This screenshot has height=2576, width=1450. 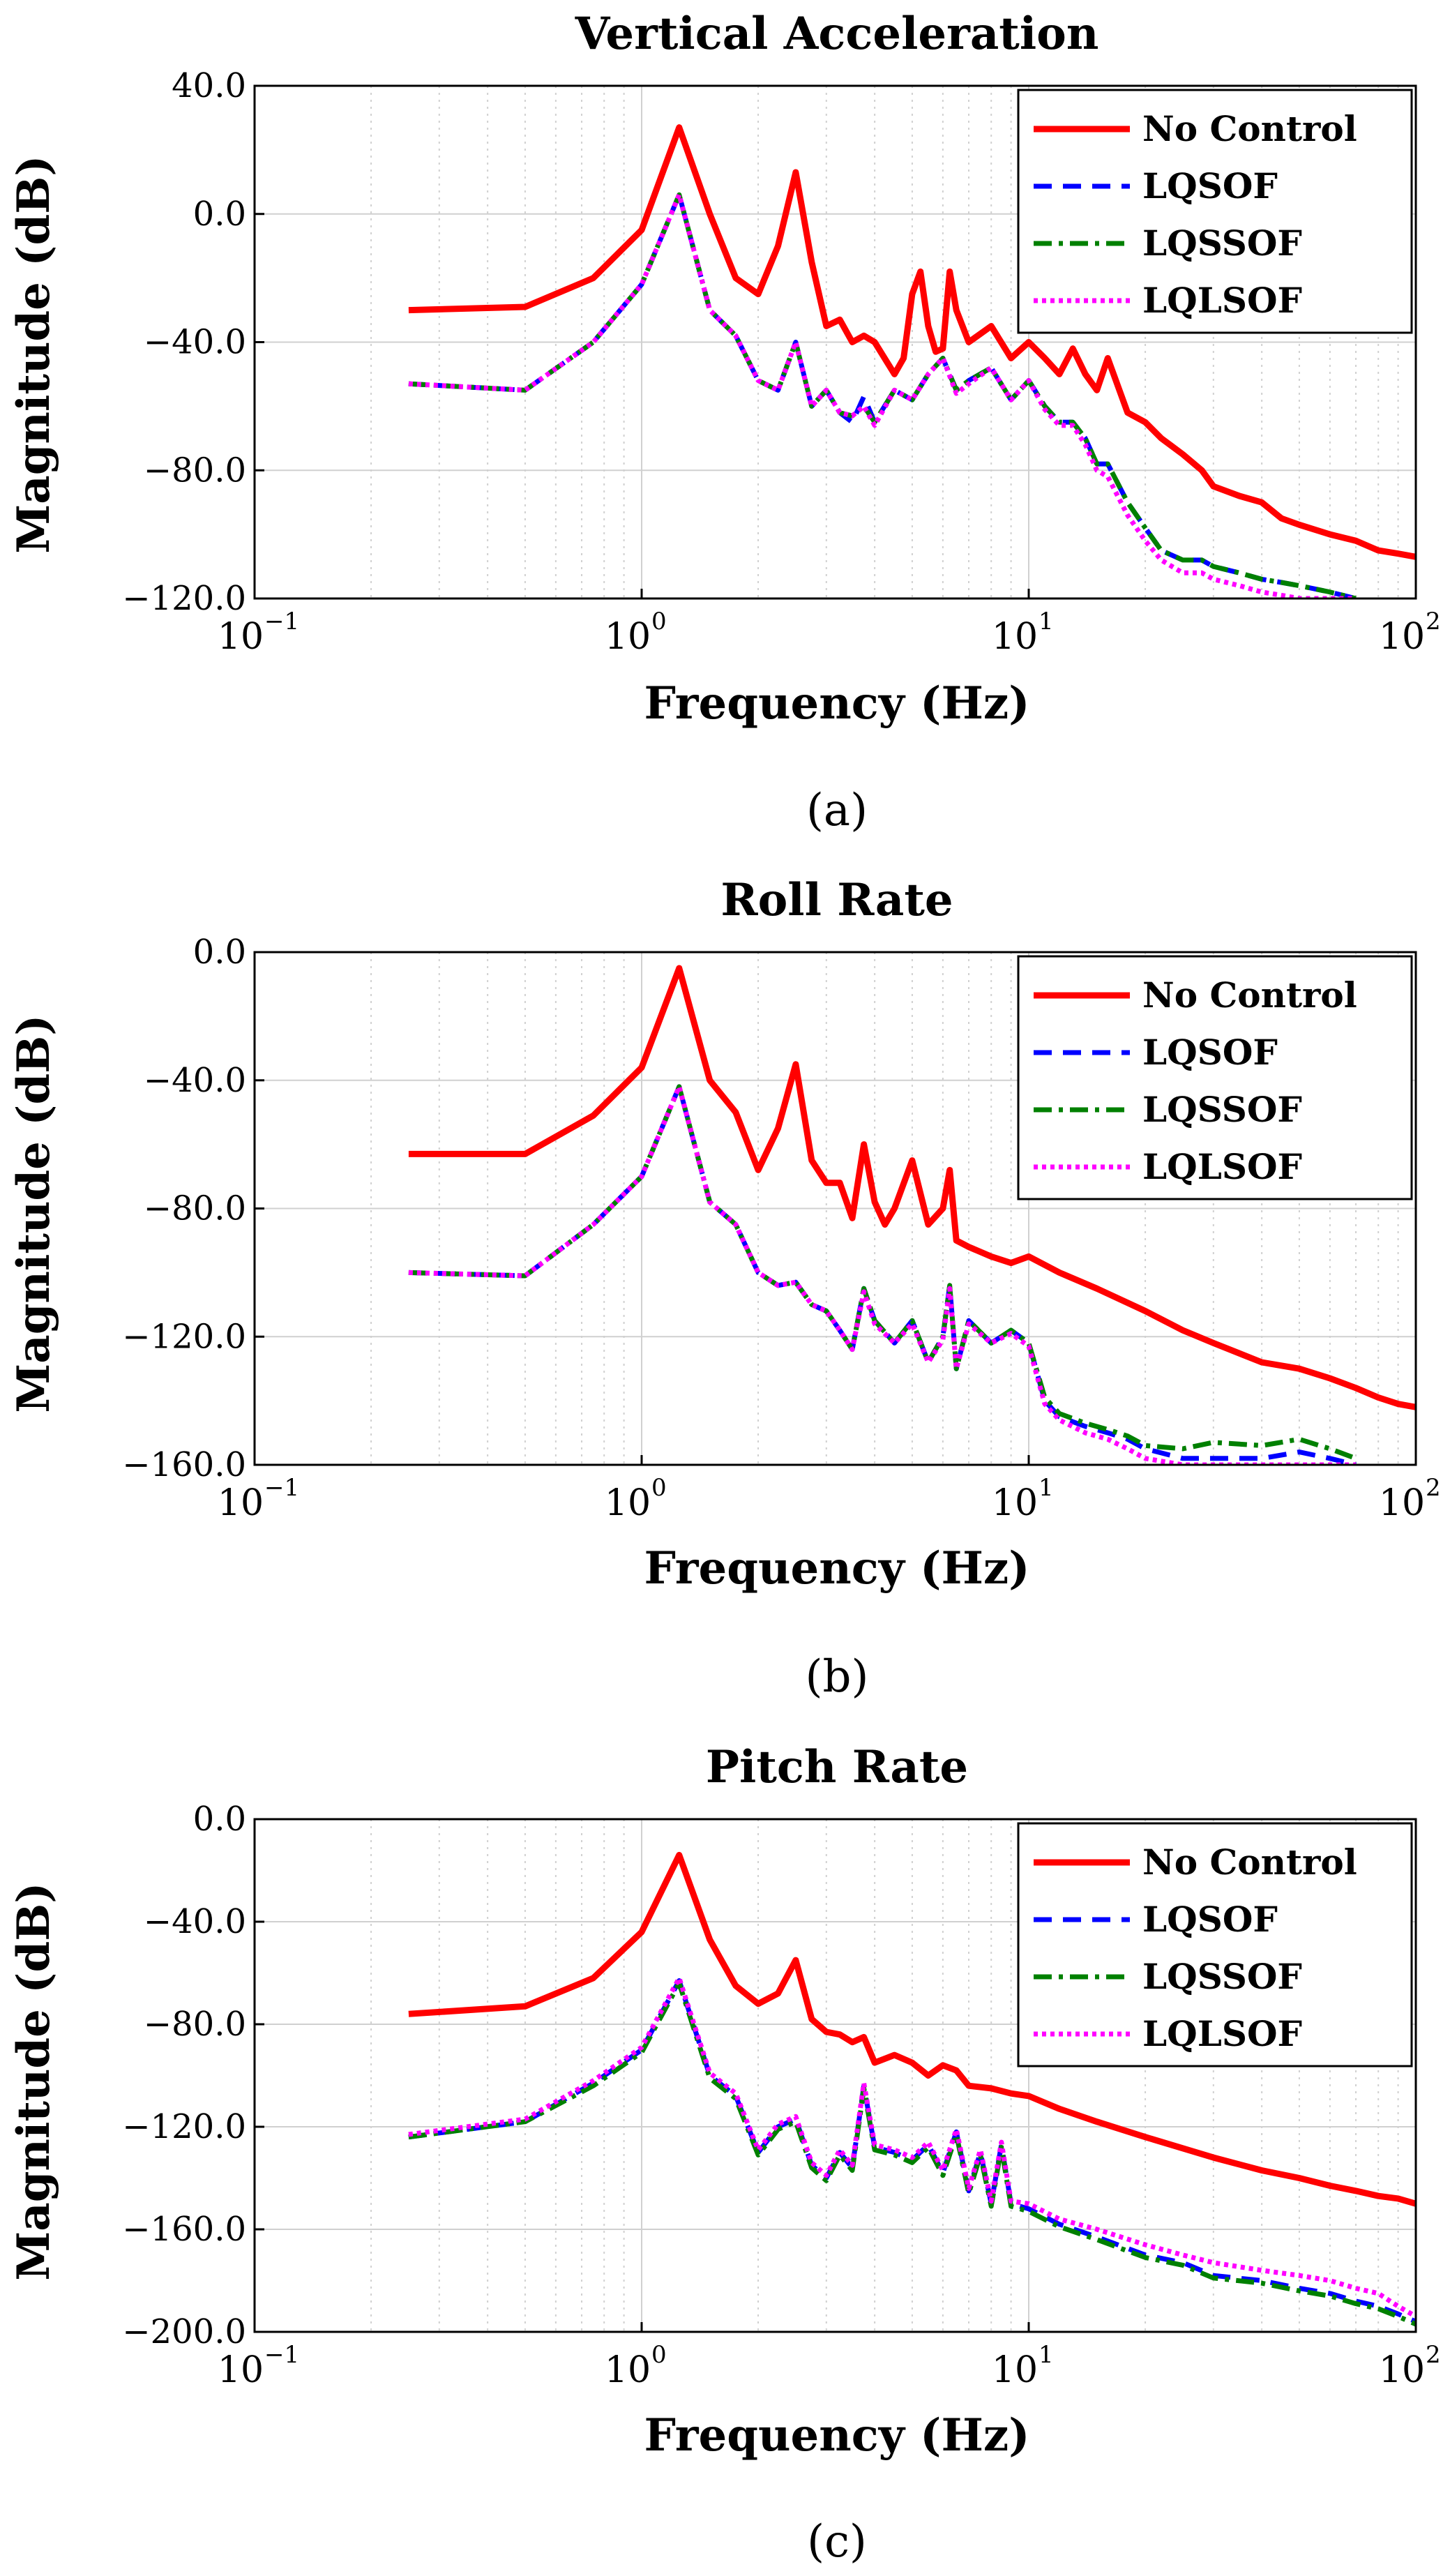 What do you see at coordinates (837, 810) in the screenshot?
I see `panel-caption: (a)` at bounding box center [837, 810].